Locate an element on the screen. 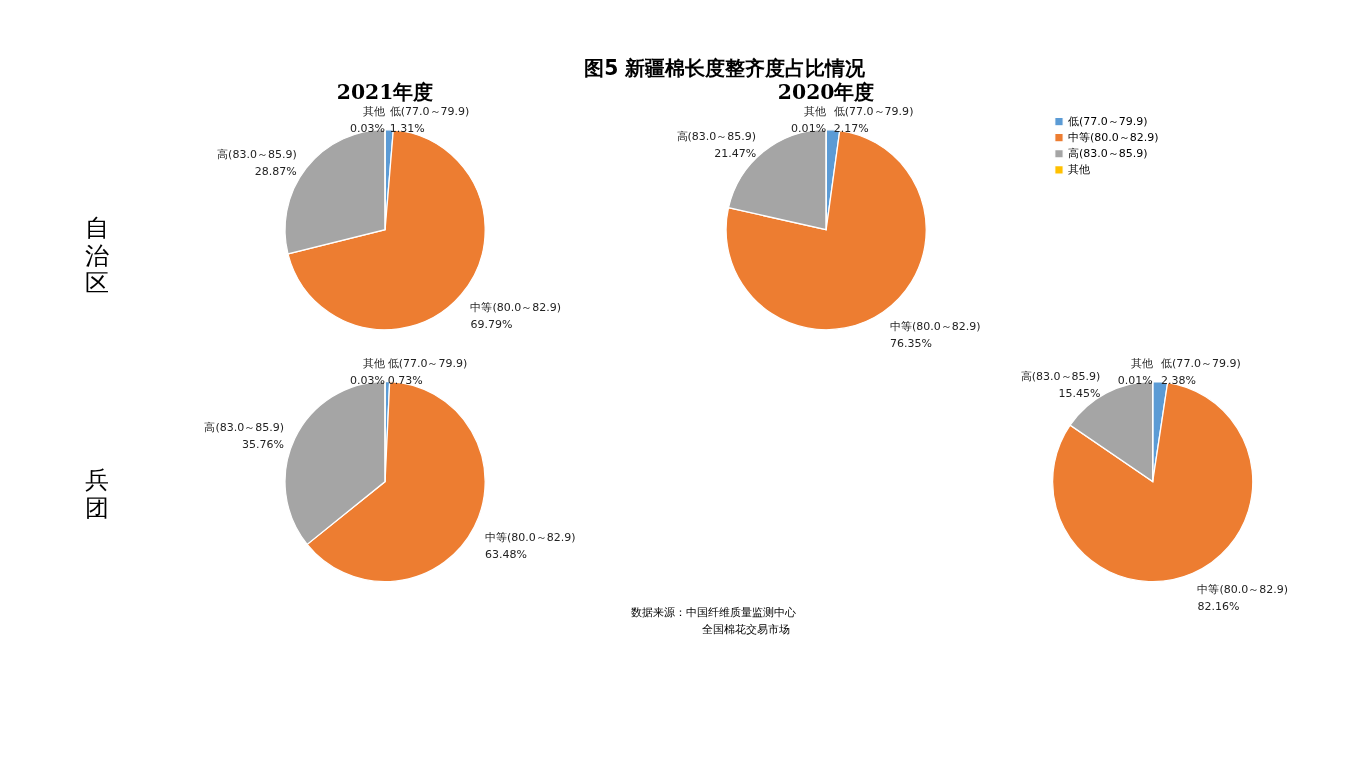 The image size is (1369, 768). legend-label: 其他 is located at coordinates (1078, 170).